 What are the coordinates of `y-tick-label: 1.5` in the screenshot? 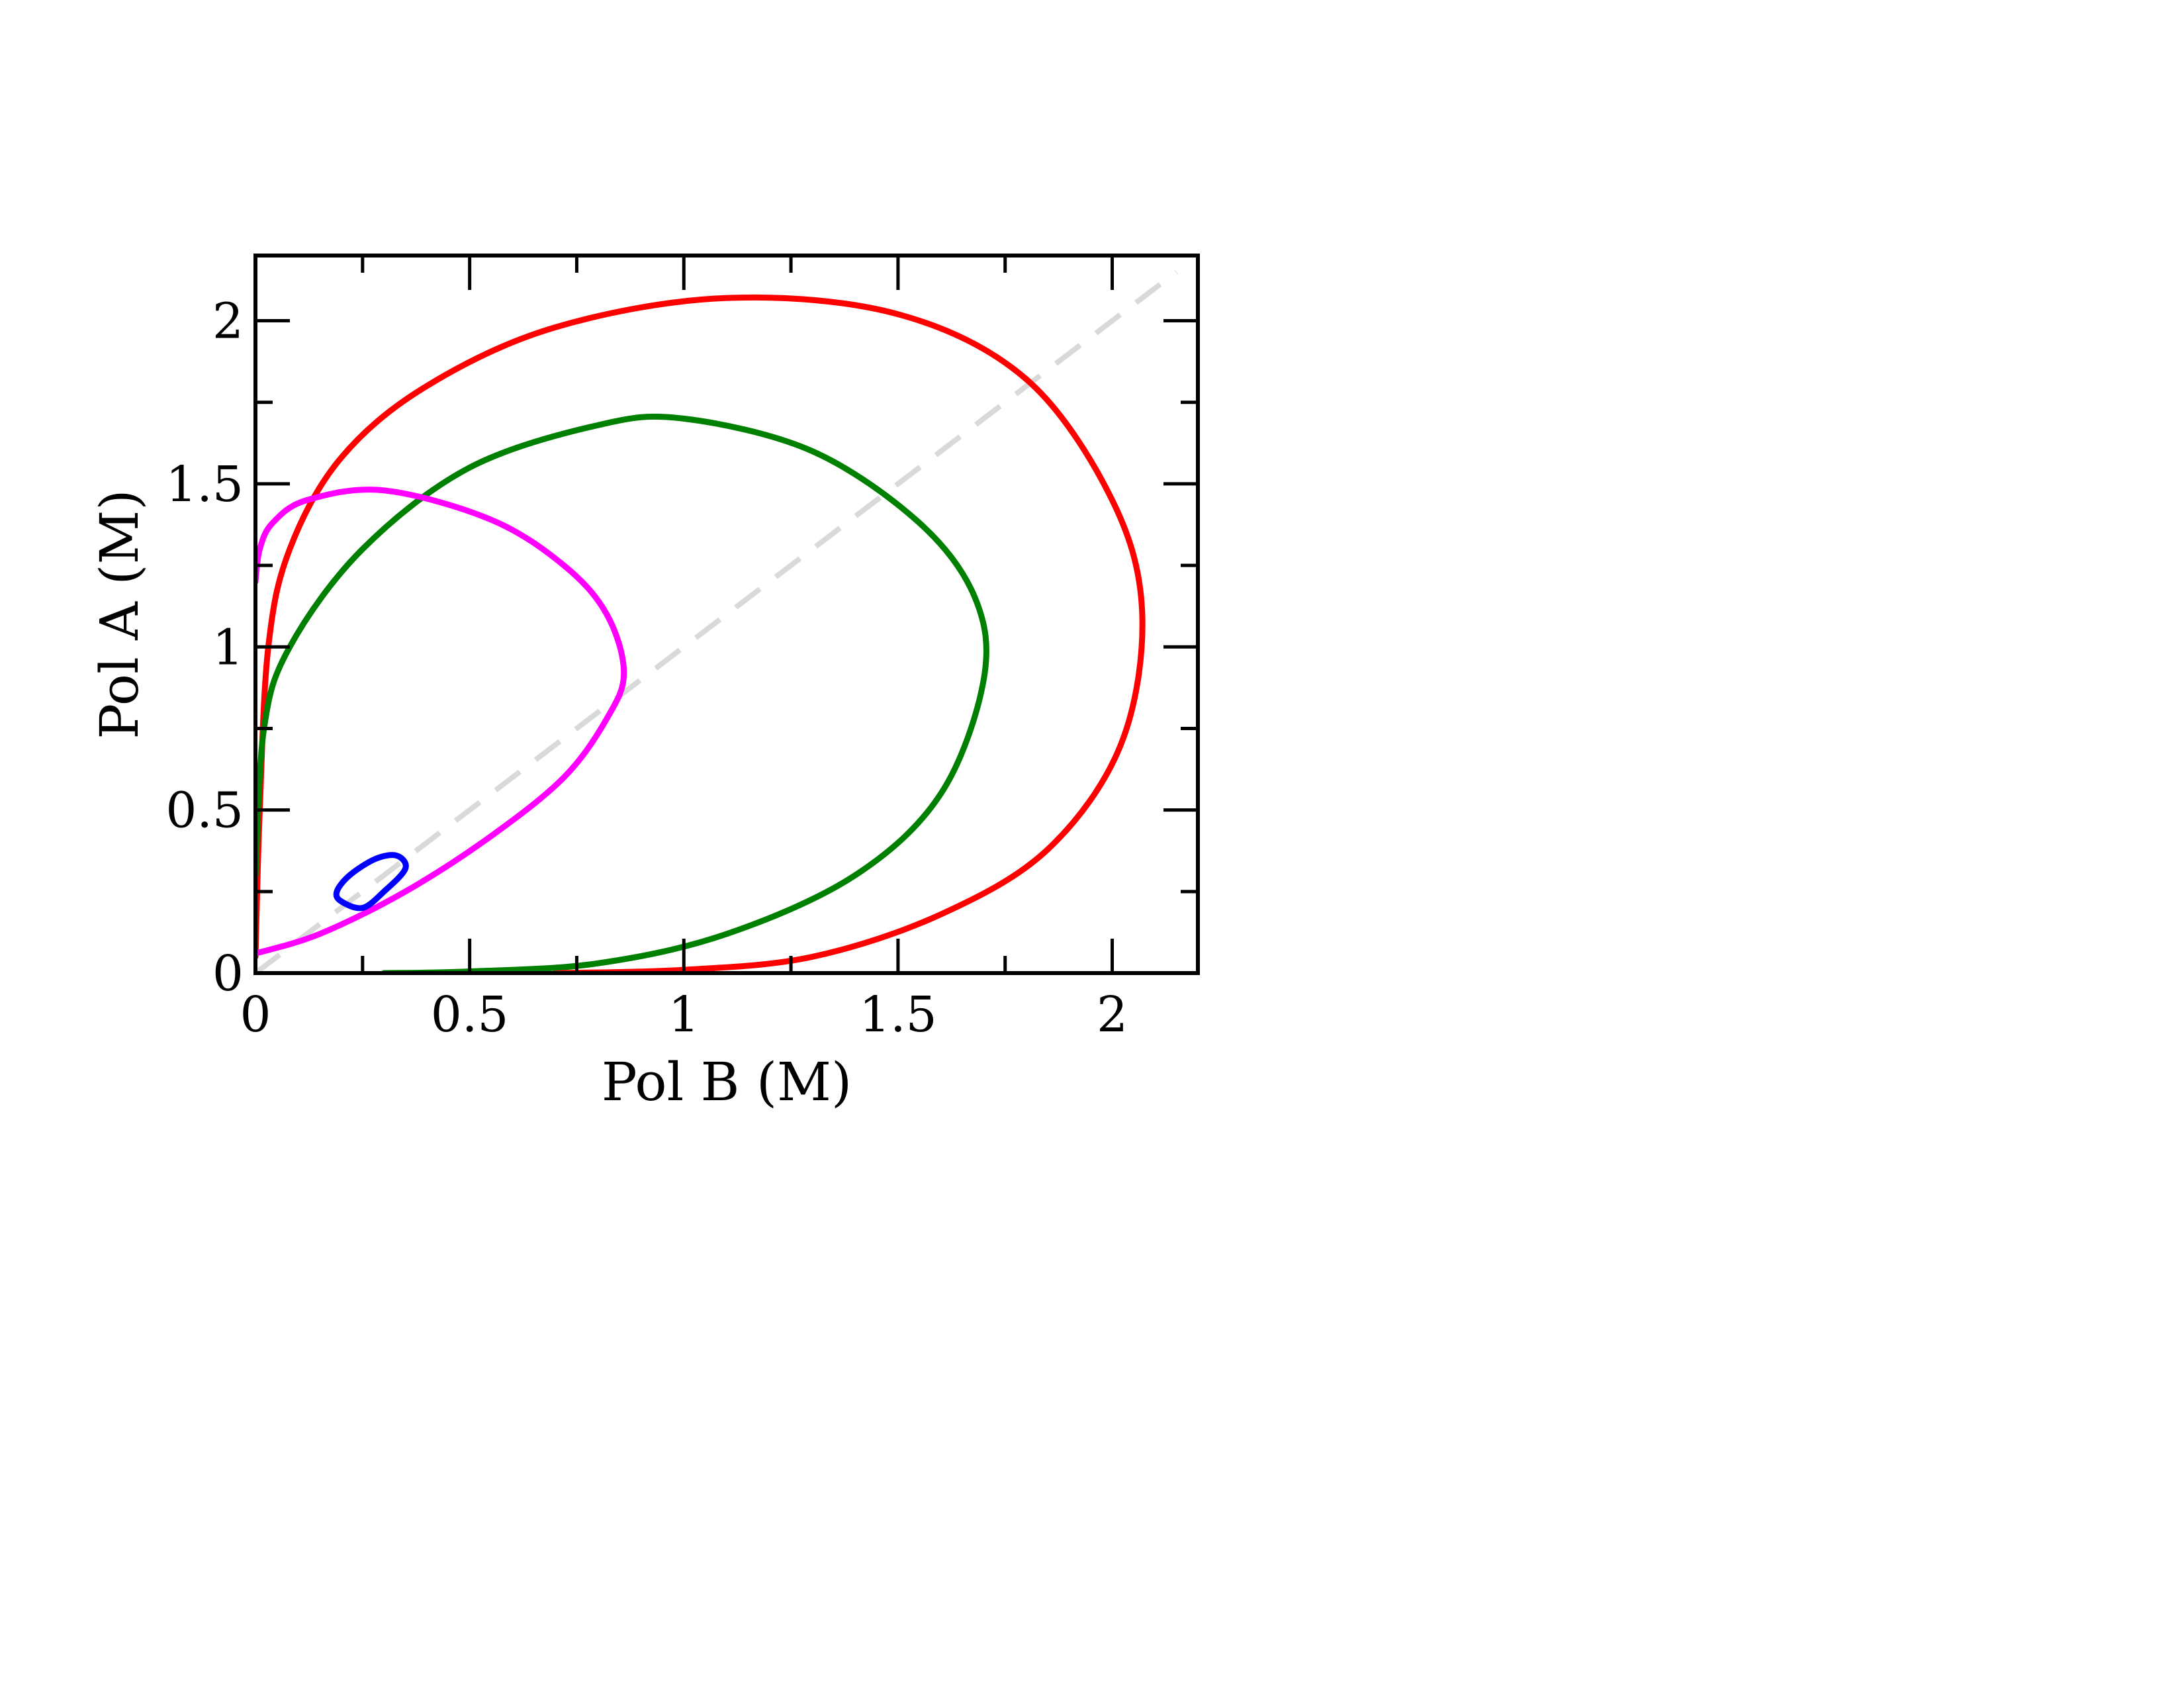 It's located at (204, 484).